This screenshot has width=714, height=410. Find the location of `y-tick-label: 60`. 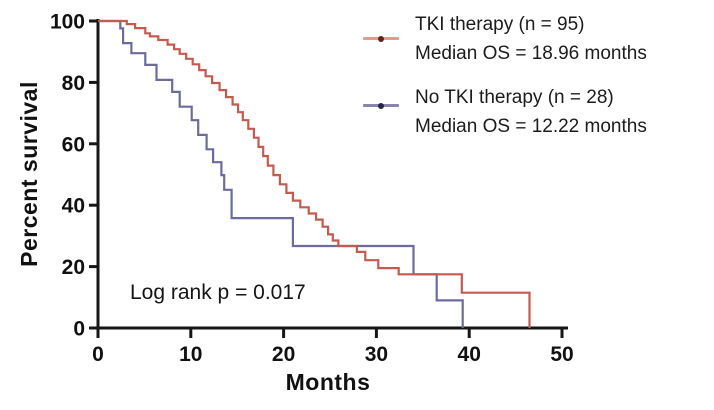

y-tick-label: 60 is located at coordinates (73, 144).